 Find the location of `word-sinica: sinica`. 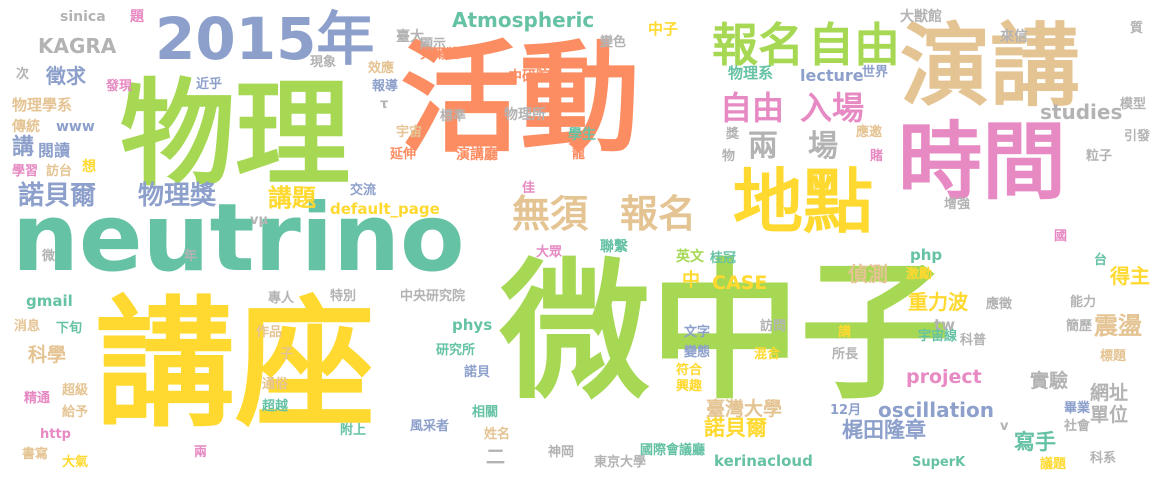

word-sinica: sinica is located at coordinates (83, 17).